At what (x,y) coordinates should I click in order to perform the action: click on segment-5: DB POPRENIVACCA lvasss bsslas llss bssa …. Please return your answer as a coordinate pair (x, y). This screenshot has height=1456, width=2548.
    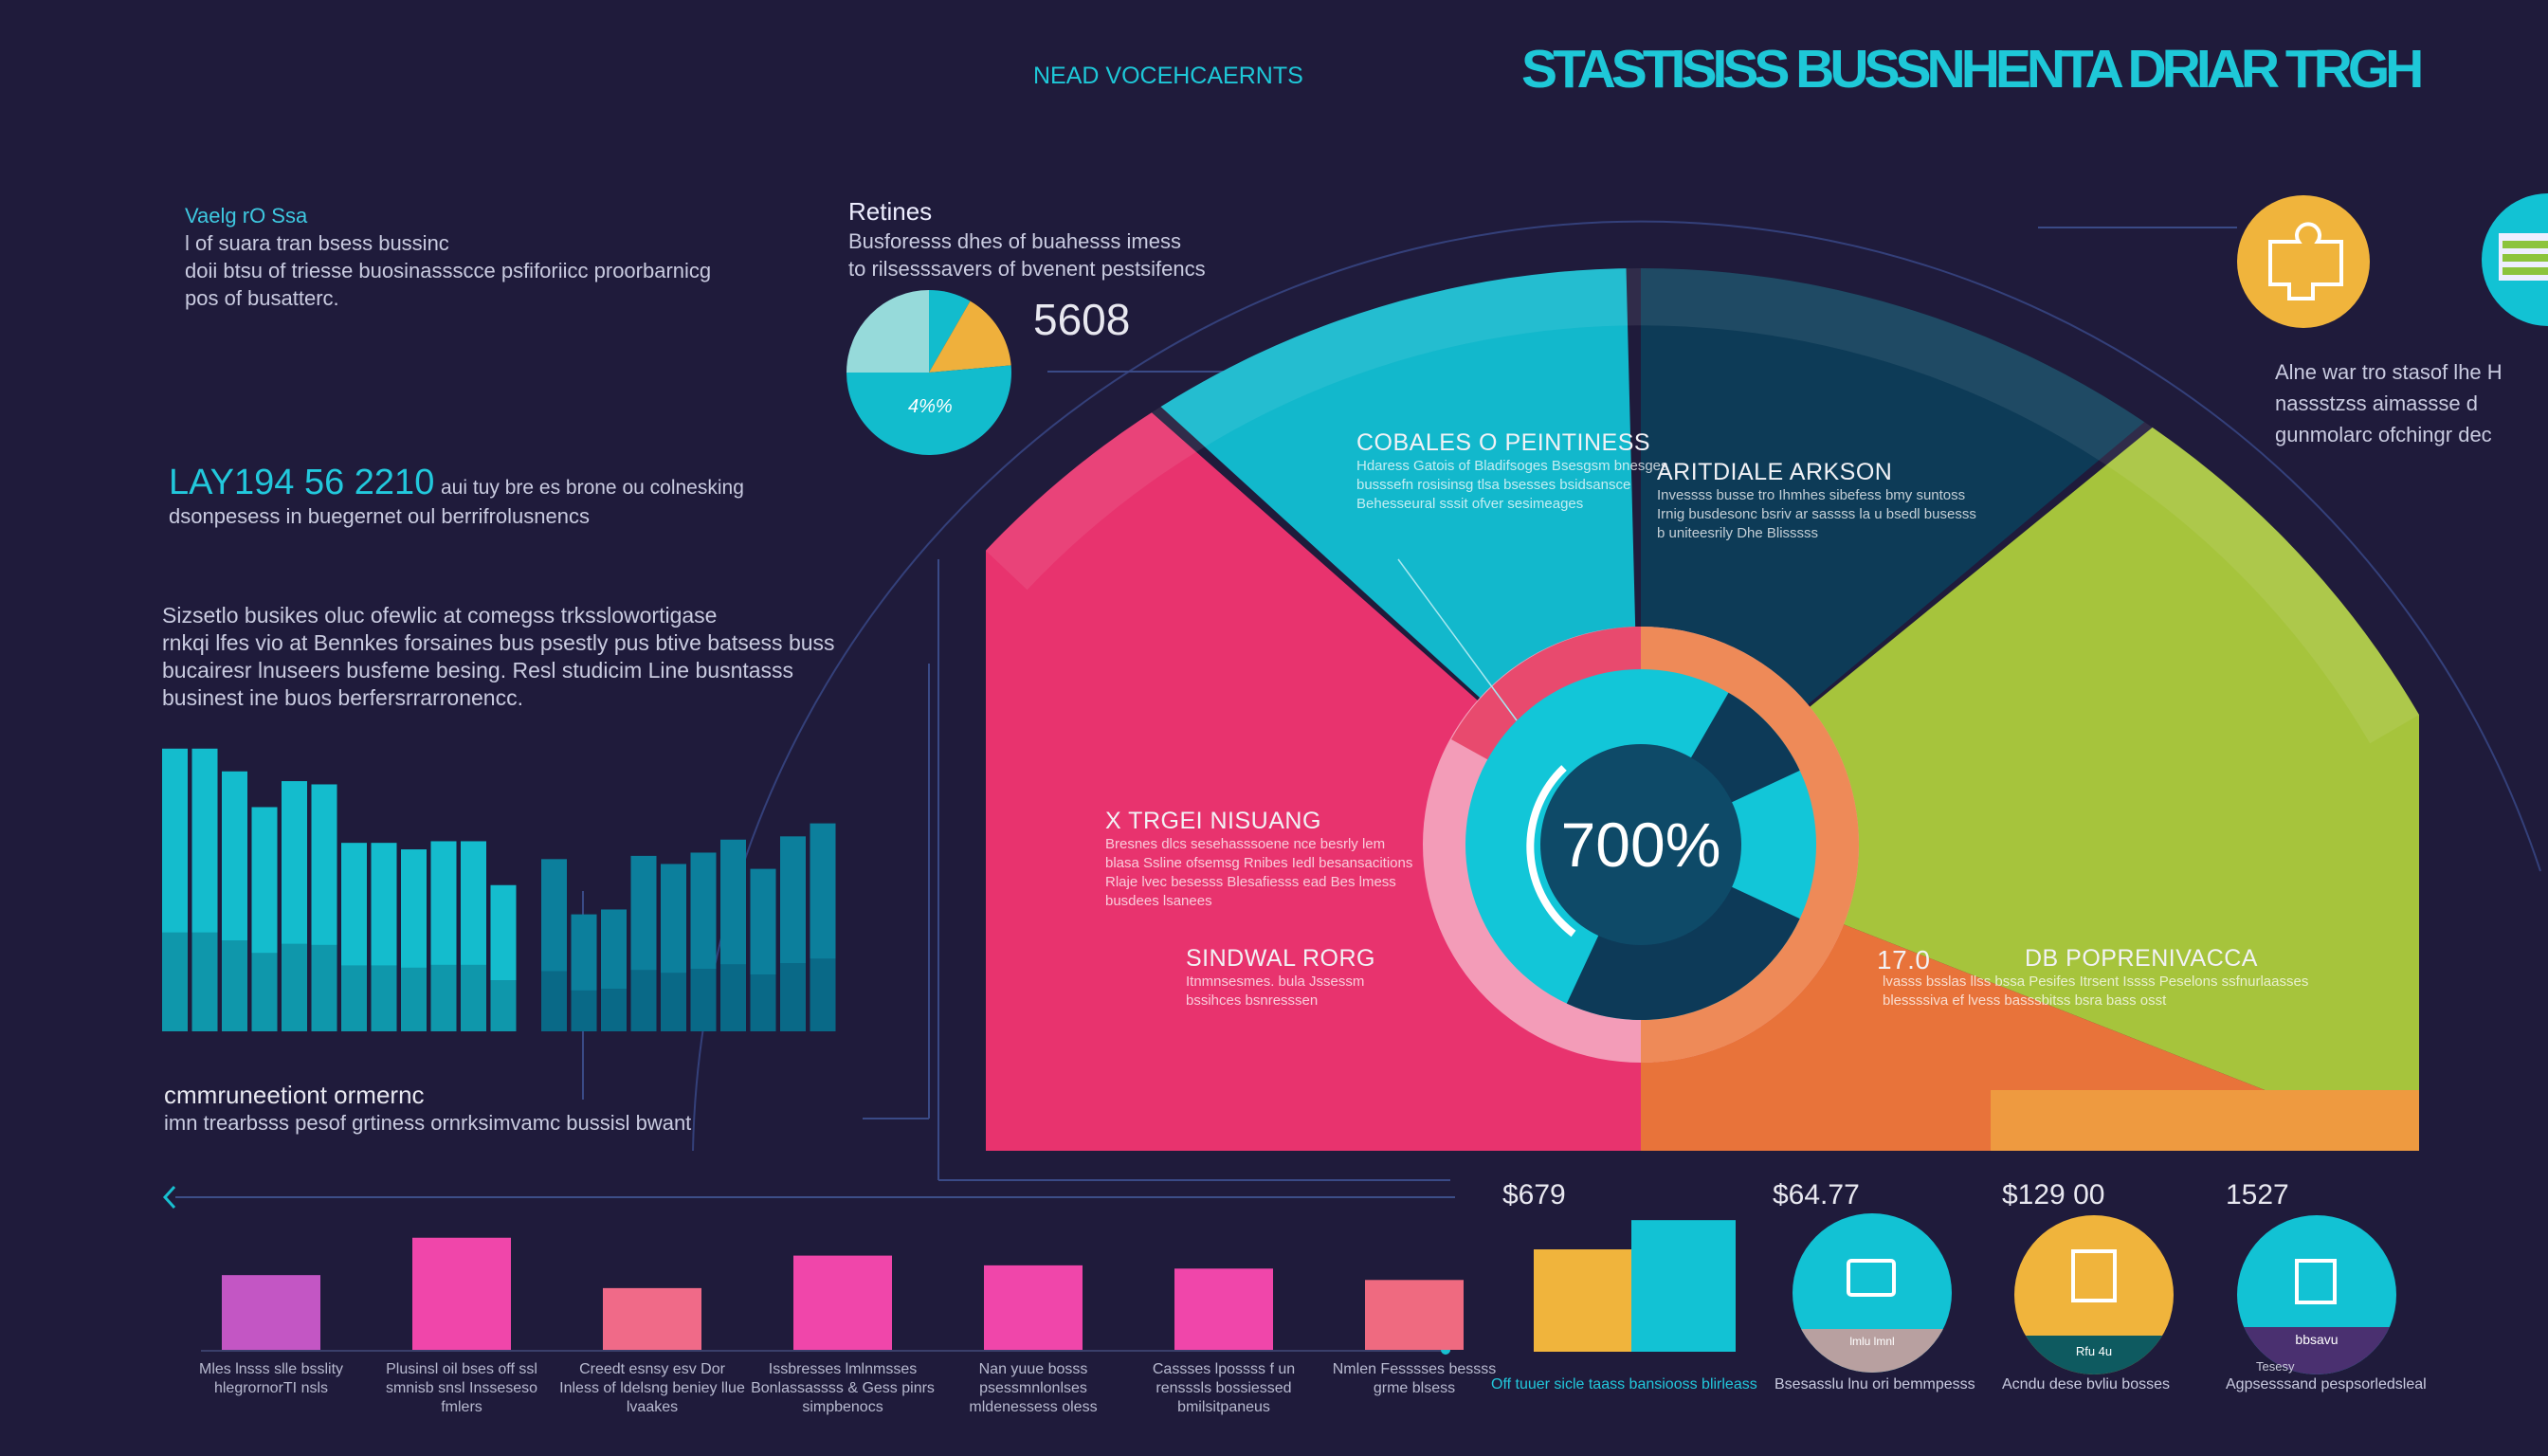
    Looking at the image, I should click on (2095, 977).